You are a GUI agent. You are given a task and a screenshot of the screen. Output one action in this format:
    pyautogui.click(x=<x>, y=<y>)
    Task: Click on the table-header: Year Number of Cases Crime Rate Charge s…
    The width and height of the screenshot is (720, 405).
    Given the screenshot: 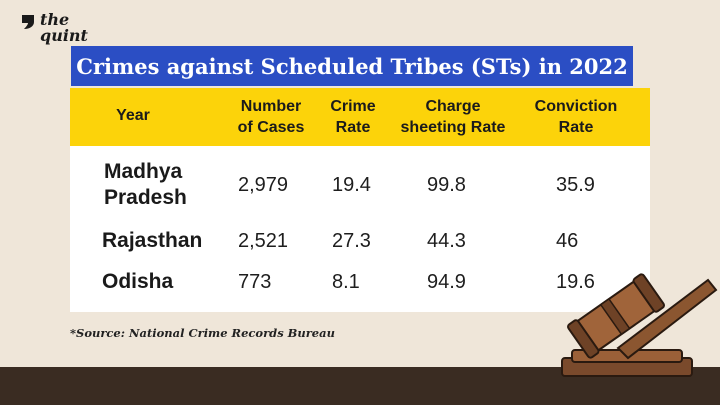 What is the action you would take?
    pyautogui.click(x=360, y=117)
    